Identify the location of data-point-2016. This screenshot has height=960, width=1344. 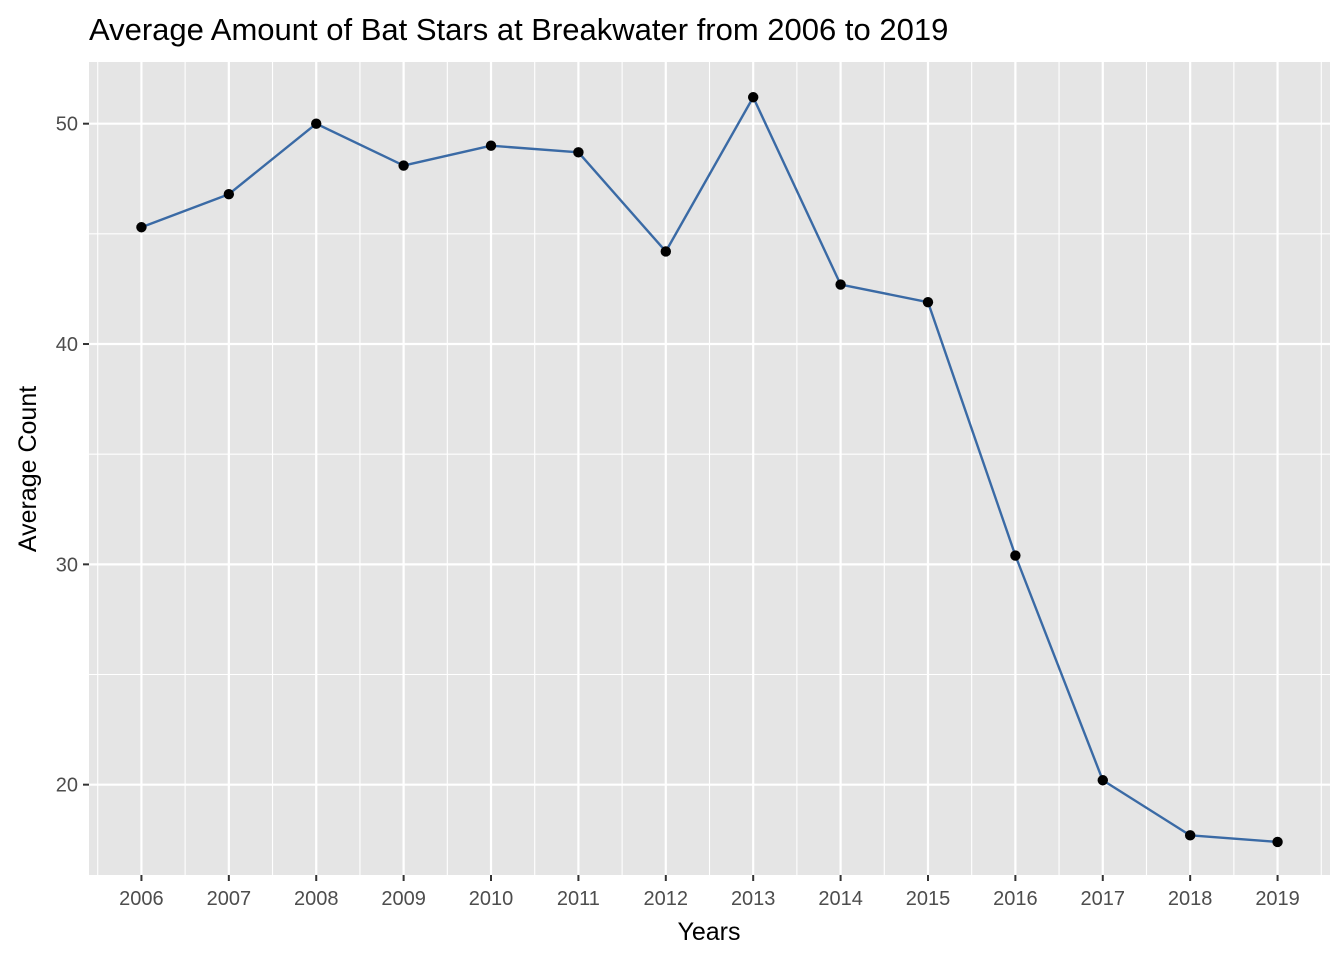
(1015, 555).